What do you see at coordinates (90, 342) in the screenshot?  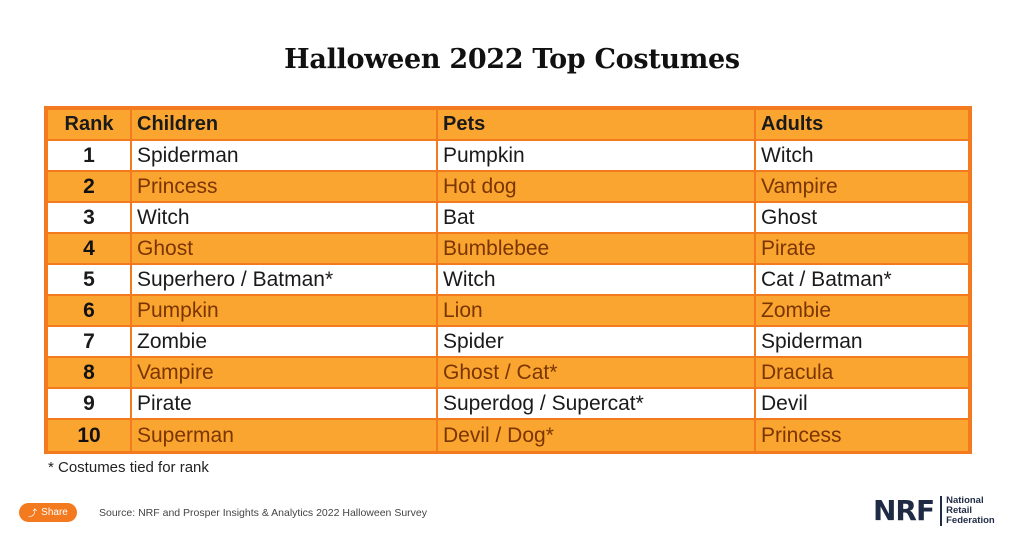 I see `rank-cell: 7` at bounding box center [90, 342].